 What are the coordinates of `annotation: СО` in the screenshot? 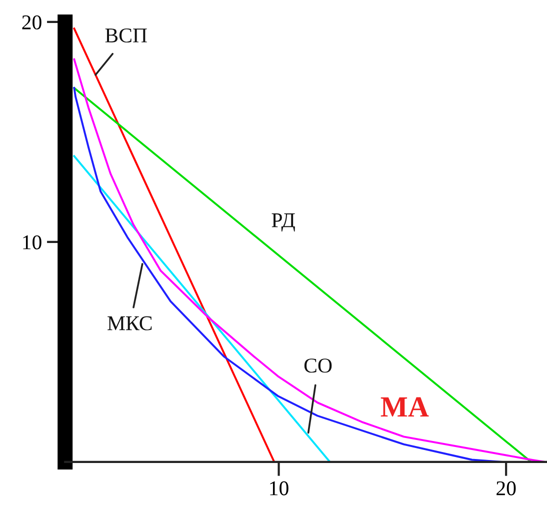 It's located at (318, 365).